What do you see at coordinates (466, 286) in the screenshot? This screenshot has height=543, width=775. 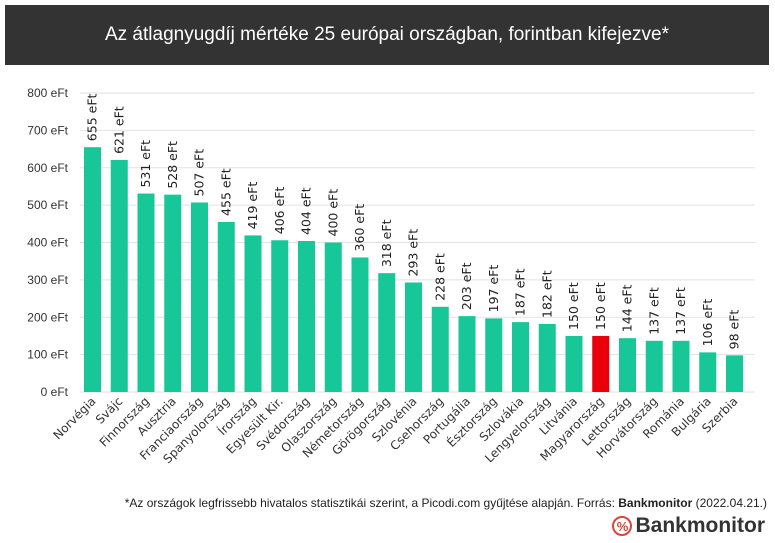 I see `data-label: 203 eFt` at bounding box center [466, 286].